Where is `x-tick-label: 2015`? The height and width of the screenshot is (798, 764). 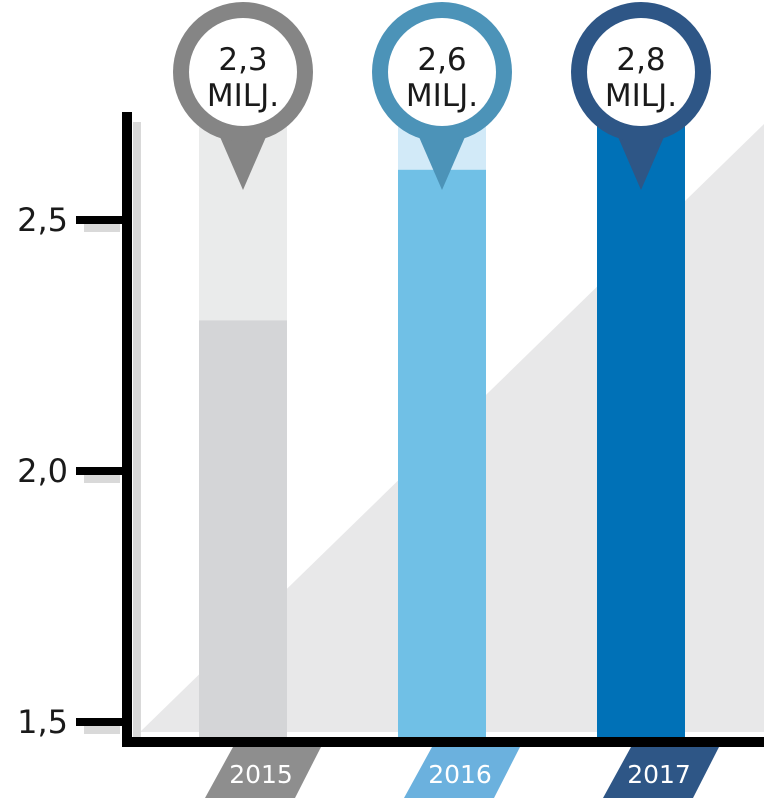
x-tick-label: 2015 is located at coordinates (261, 774).